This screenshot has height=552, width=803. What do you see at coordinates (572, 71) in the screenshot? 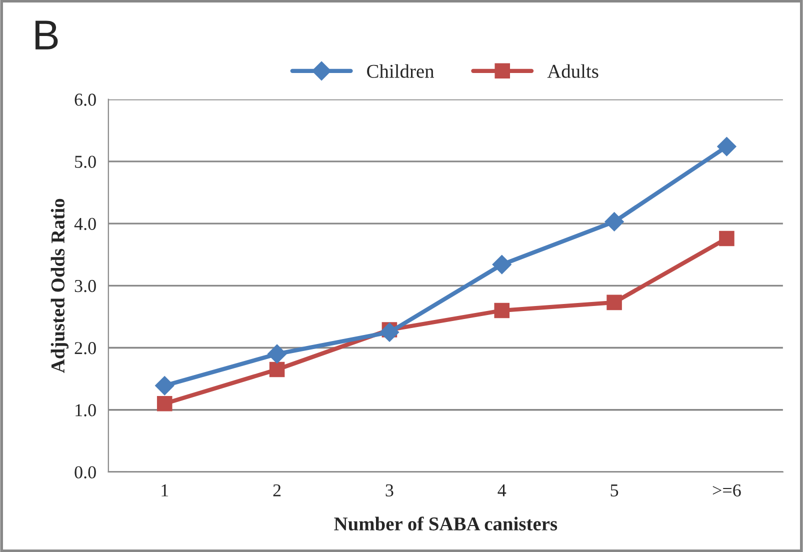
I see `legend-label: Adults` at bounding box center [572, 71].